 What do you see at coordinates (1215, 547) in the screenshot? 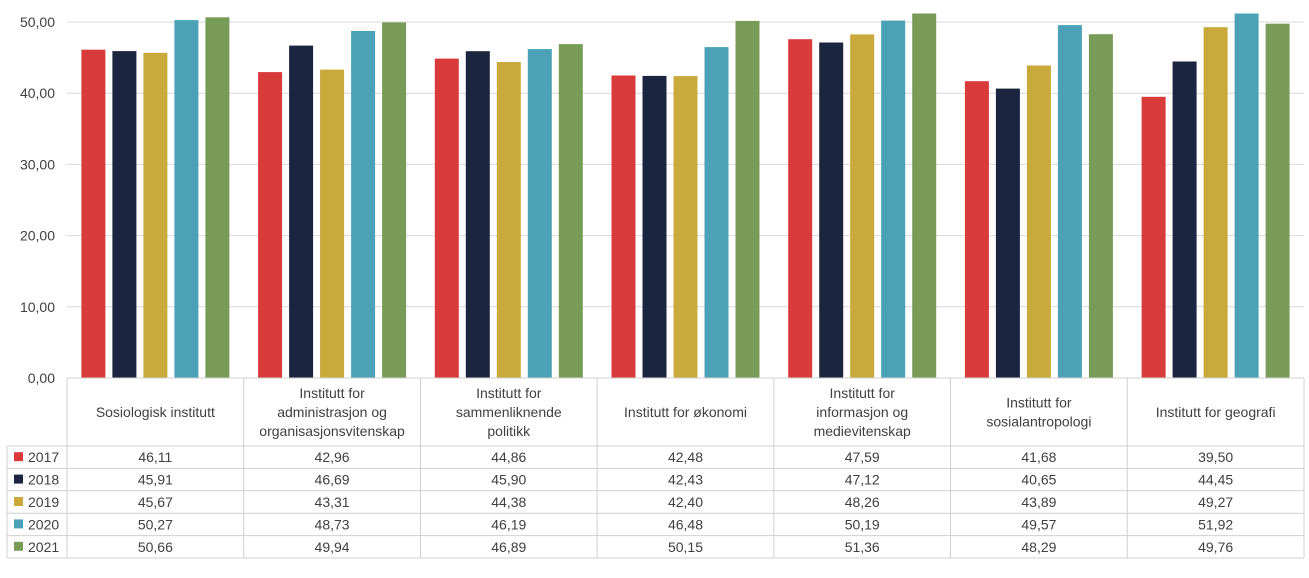
I see `data-label: 49,76` at bounding box center [1215, 547].